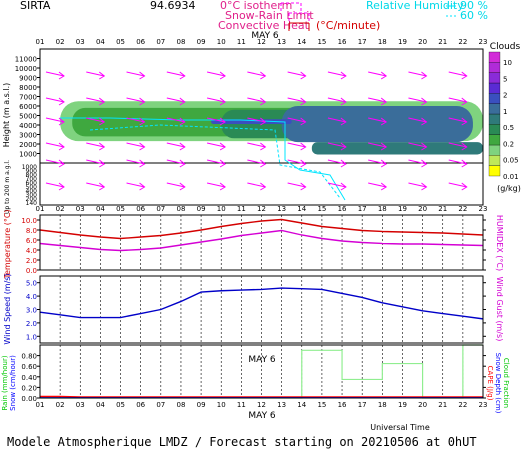 The height and width of the screenshot is (450, 528). What do you see at coordinates (262, 416) in the screenshot?
I see `date-label-bottom: MAY 6` at bounding box center [262, 416].